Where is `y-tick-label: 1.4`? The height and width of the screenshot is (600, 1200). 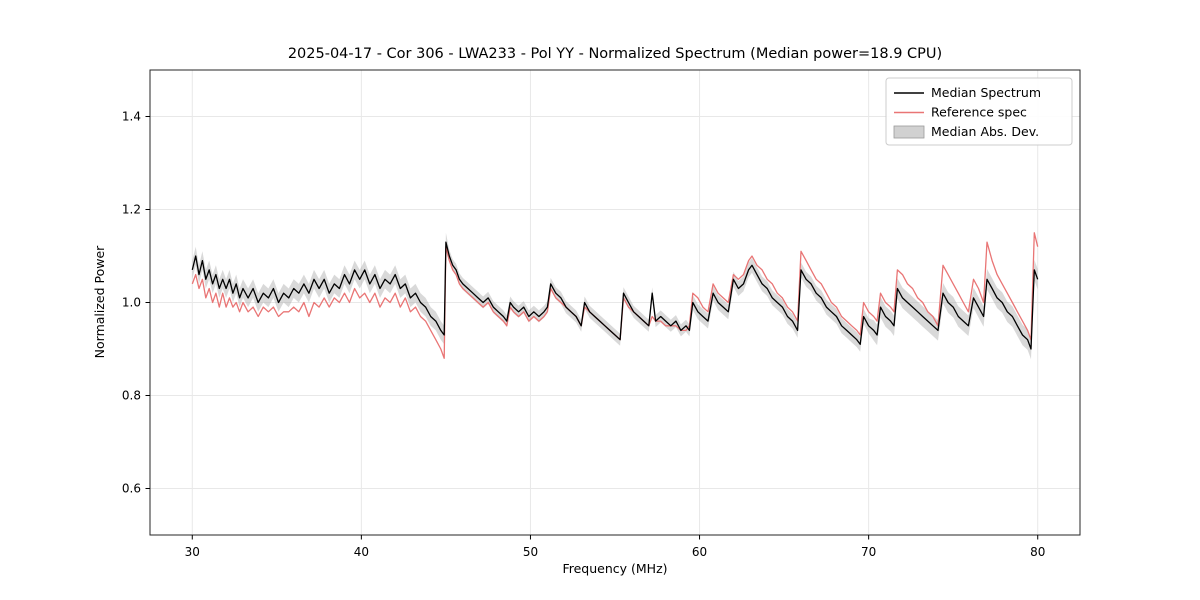
y-tick-label: 1.4 is located at coordinates (131, 117).